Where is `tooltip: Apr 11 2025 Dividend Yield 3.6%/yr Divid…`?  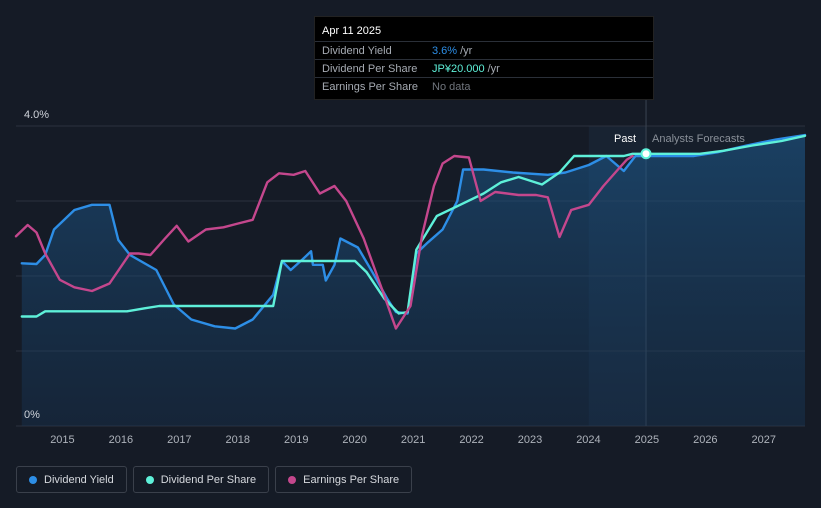
tooltip: Apr 11 2025 Dividend Yield 3.6%/yr Divid… is located at coordinates (484, 58).